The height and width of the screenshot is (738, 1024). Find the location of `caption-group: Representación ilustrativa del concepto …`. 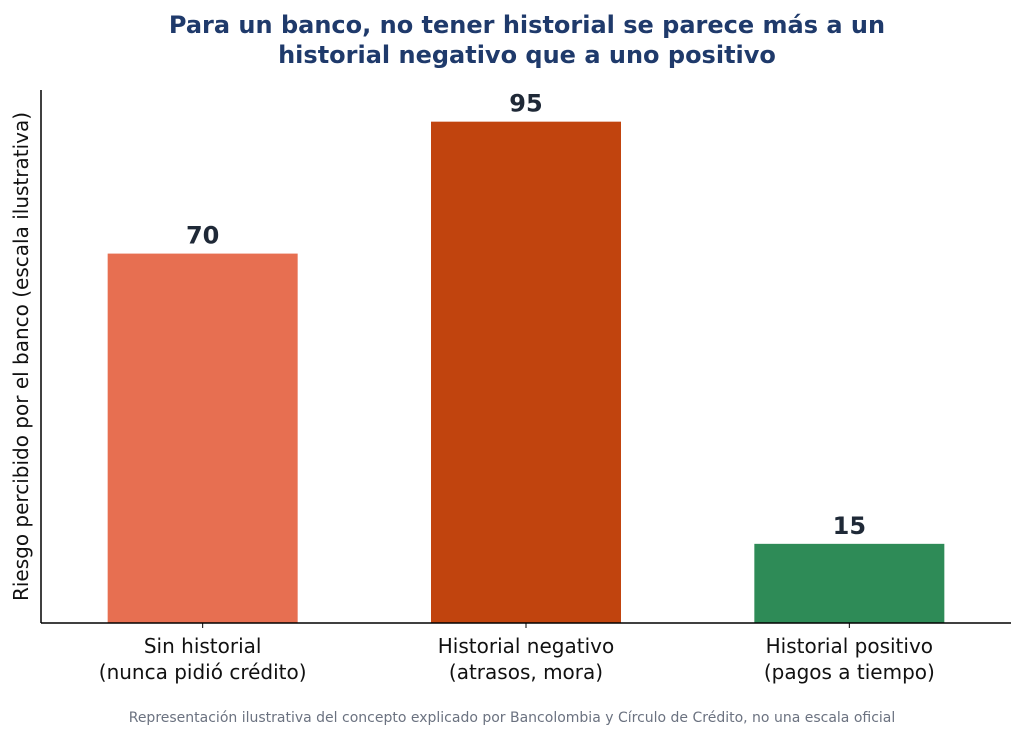

caption-group: Representación ilustrativa del concepto … is located at coordinates (512, 718).